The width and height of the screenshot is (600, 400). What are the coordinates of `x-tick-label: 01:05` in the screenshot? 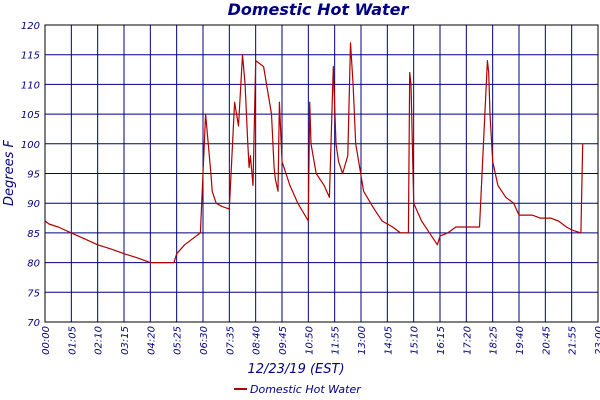 It's located at (72, 340).